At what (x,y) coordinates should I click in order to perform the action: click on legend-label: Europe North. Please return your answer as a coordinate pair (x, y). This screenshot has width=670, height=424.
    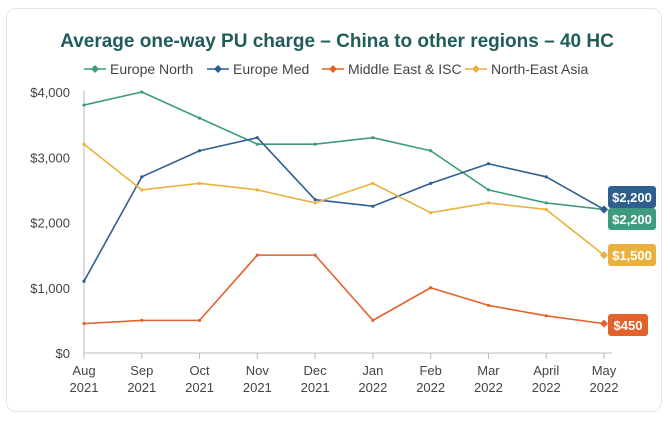
    Looking at the image, I should click on (151, 69).